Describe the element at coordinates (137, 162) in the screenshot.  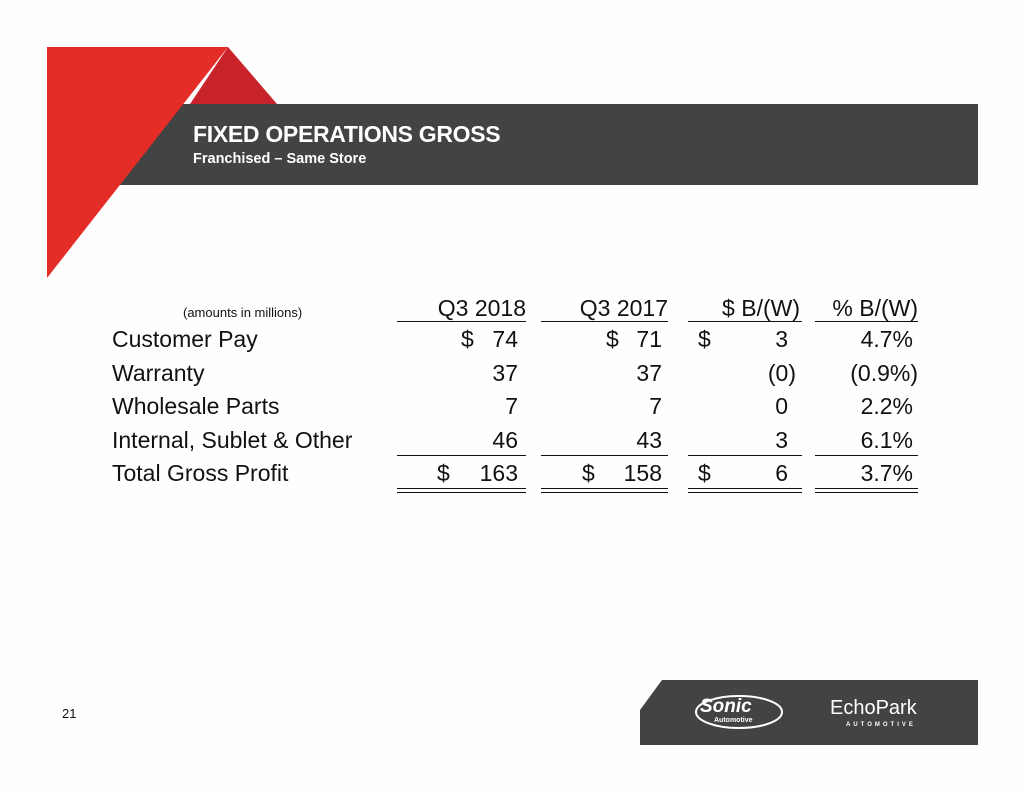
I see `red-triangle` at that location.